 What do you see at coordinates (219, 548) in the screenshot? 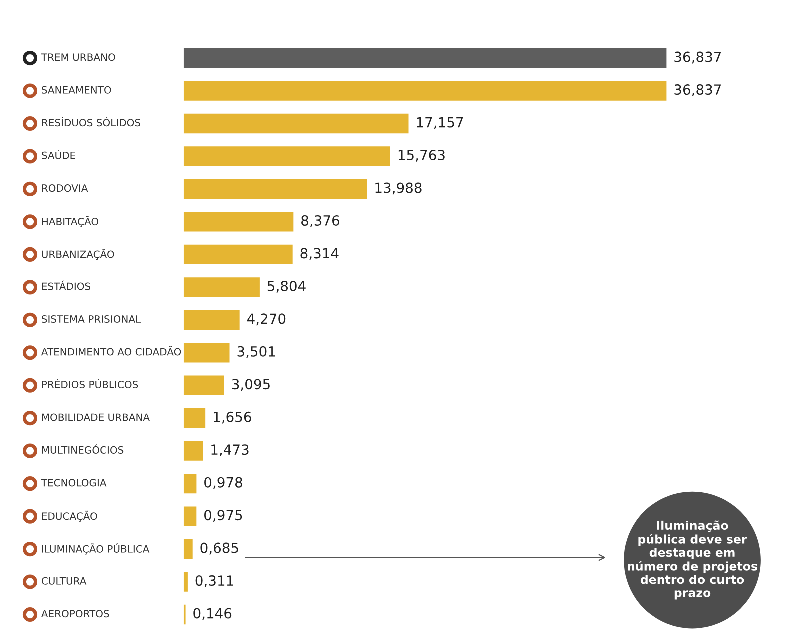
I see `data-label: 0,685` at bounding box center [219, 548].